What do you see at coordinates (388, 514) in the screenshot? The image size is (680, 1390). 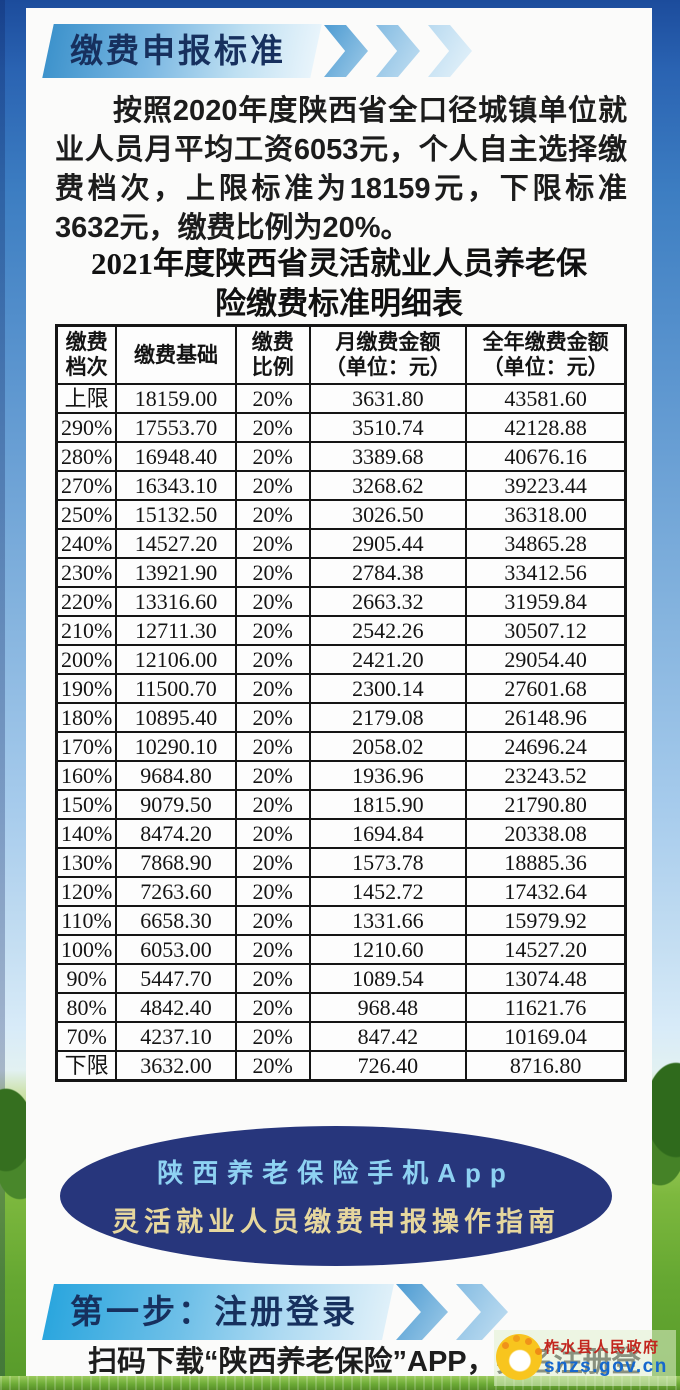 I see `table-cell: 3026.50` at bounding box center [388, 514].